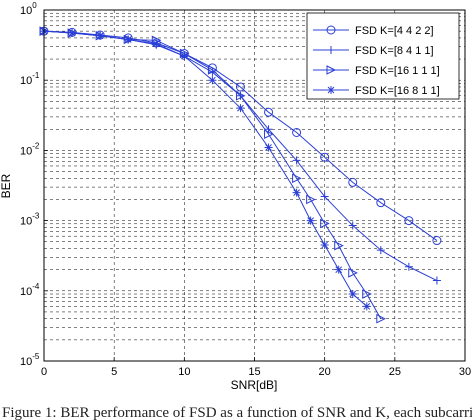 The image size is (474, 420). Describe the element at coordinates (254, 385) in the screenshot. I see `x-axis-label: SNR[dB]` at that location.